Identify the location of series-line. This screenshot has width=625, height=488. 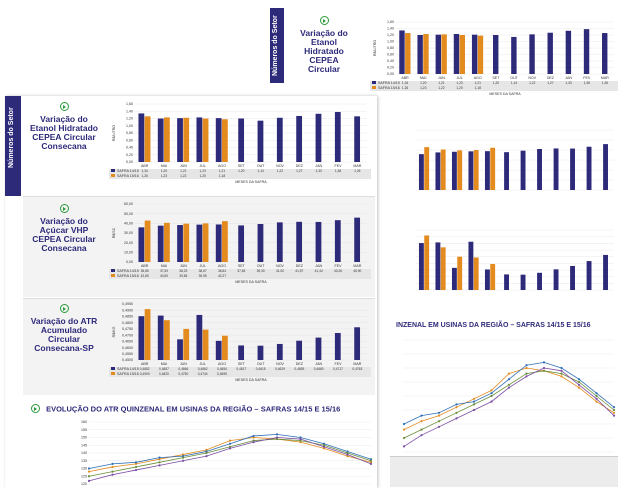
(509, 393).